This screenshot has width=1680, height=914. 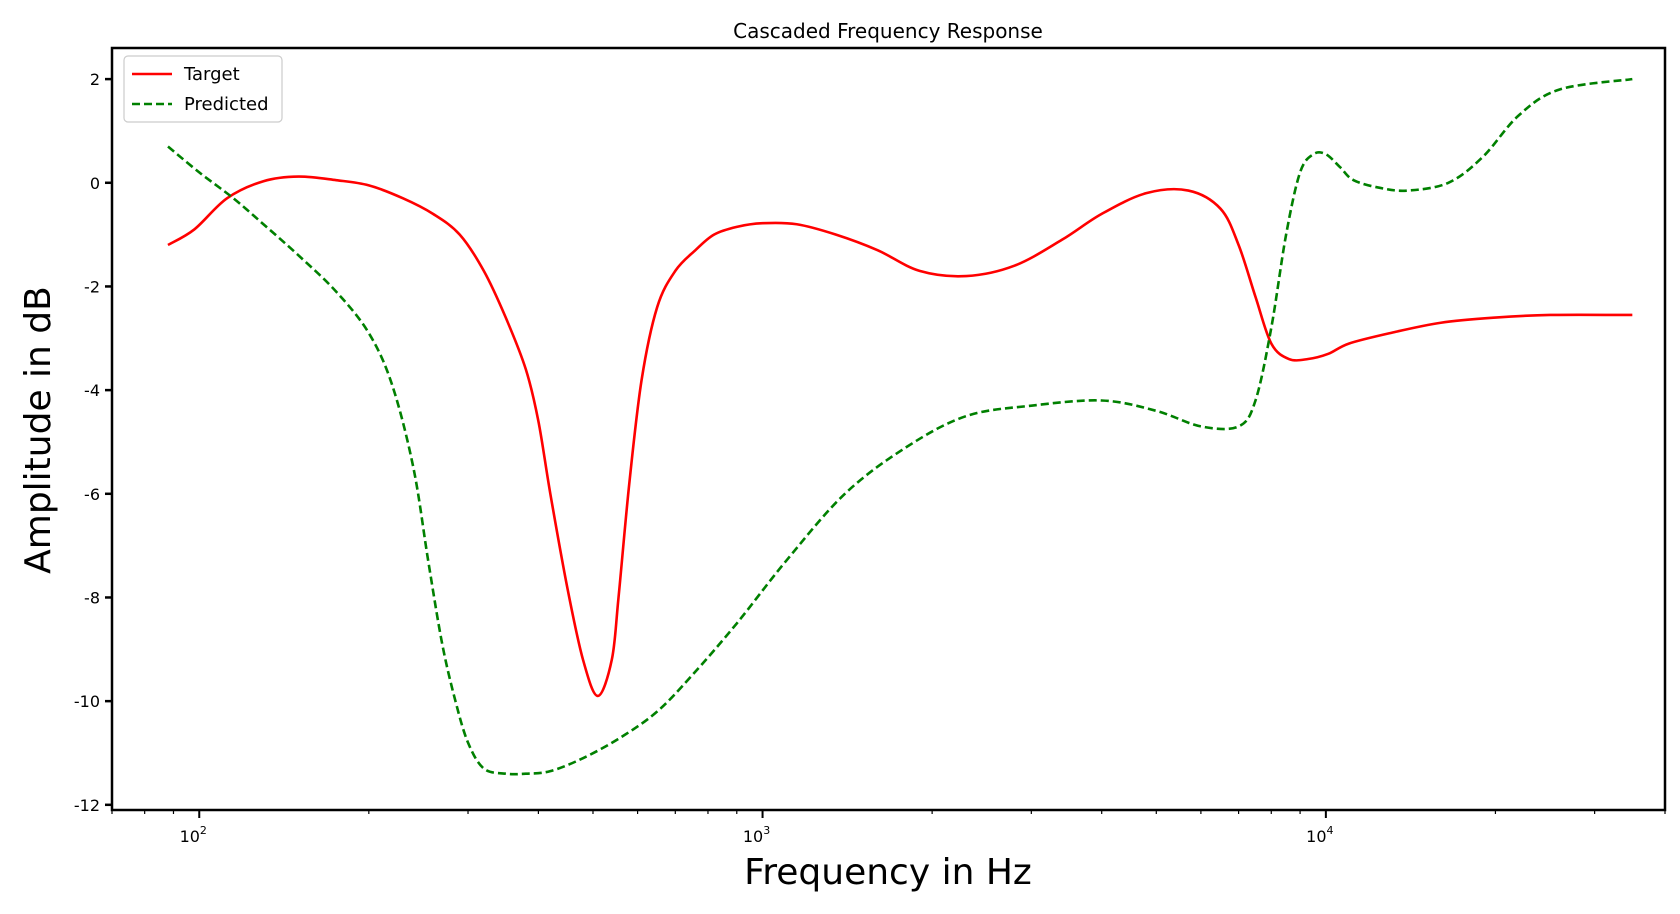 I want to click on y-tick-label: -12, so click(x=87, y=805).